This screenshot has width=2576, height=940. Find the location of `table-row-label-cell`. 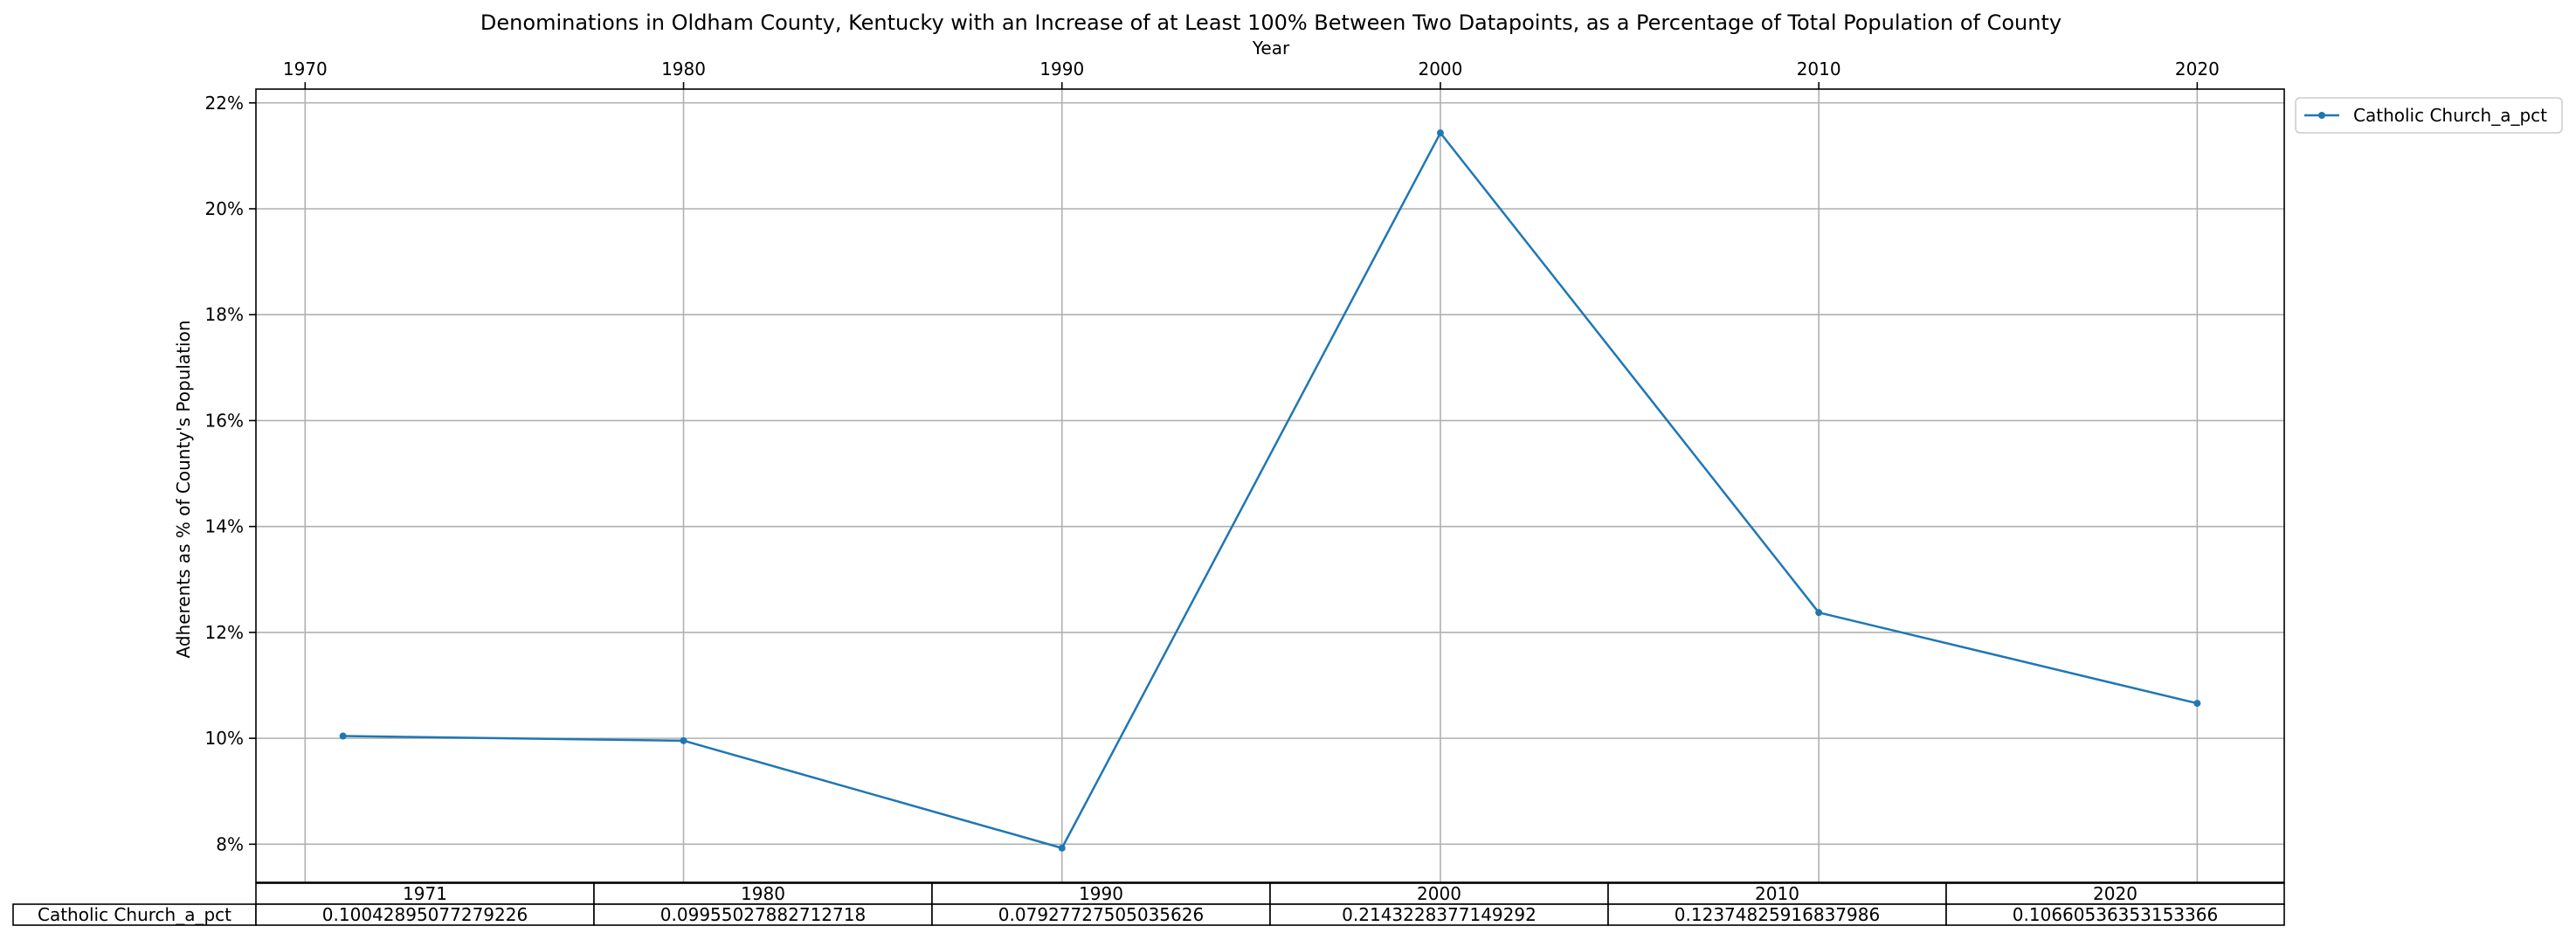

table-row-label-cell is located at coordinates (134, 915).